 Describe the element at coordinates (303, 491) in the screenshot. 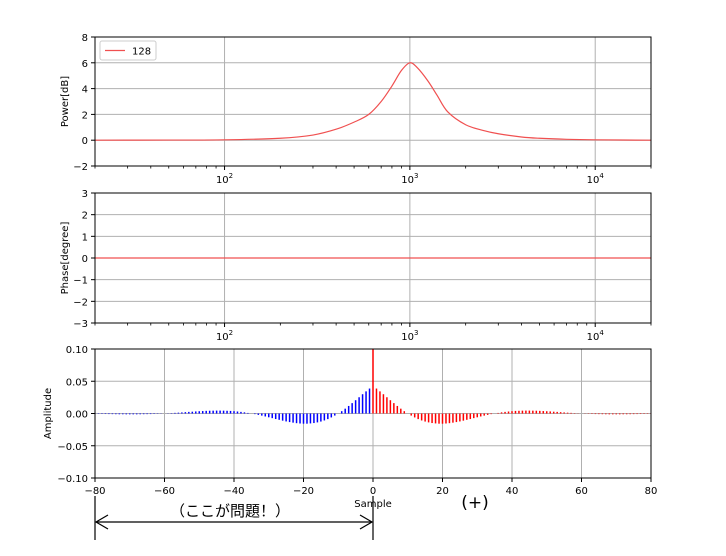

I see `x-tick-label: −20` at that location.